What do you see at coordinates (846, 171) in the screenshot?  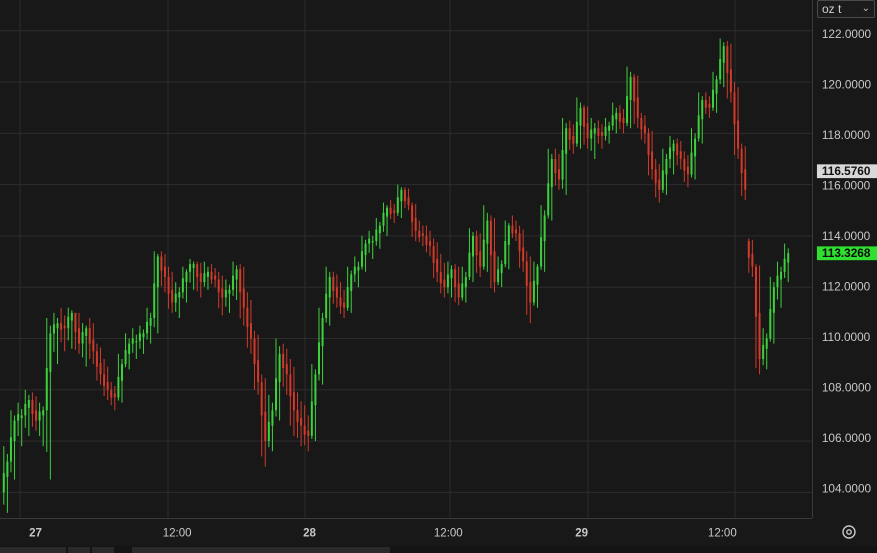 I see `marker-price-label: 116.5760` at bounding box center [846, 171].